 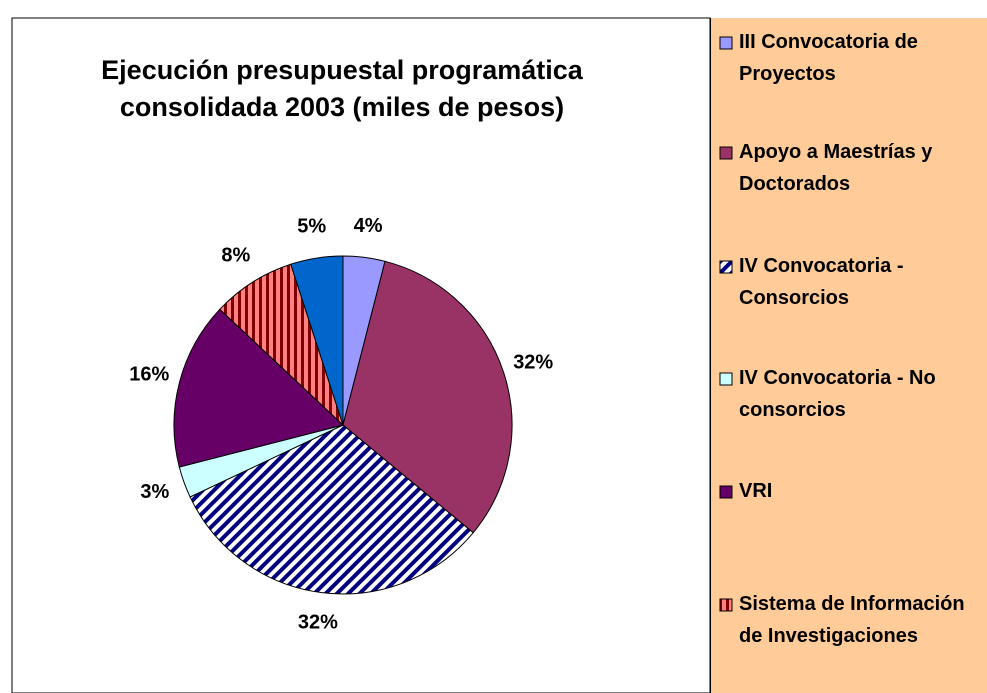 What do you see at coordinates (836, 168) in the screenshot?
I see `legend-label: Apoyo a Maestrías y Doctorados` at bounding box center [836, 168].